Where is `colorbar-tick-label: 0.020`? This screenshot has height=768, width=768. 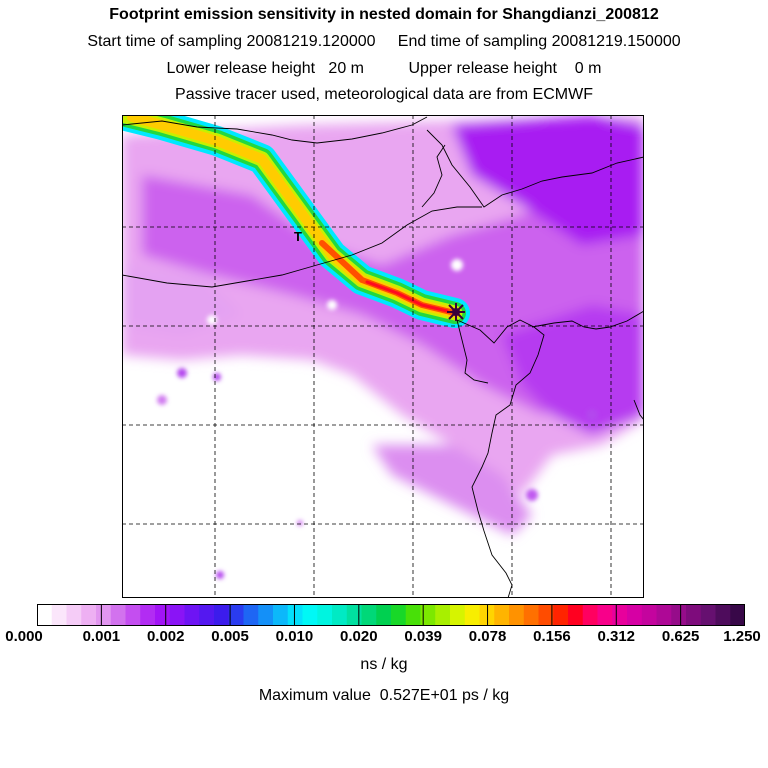
colorbar-tick-label: 0.020 is located at coordinates (359, 636).